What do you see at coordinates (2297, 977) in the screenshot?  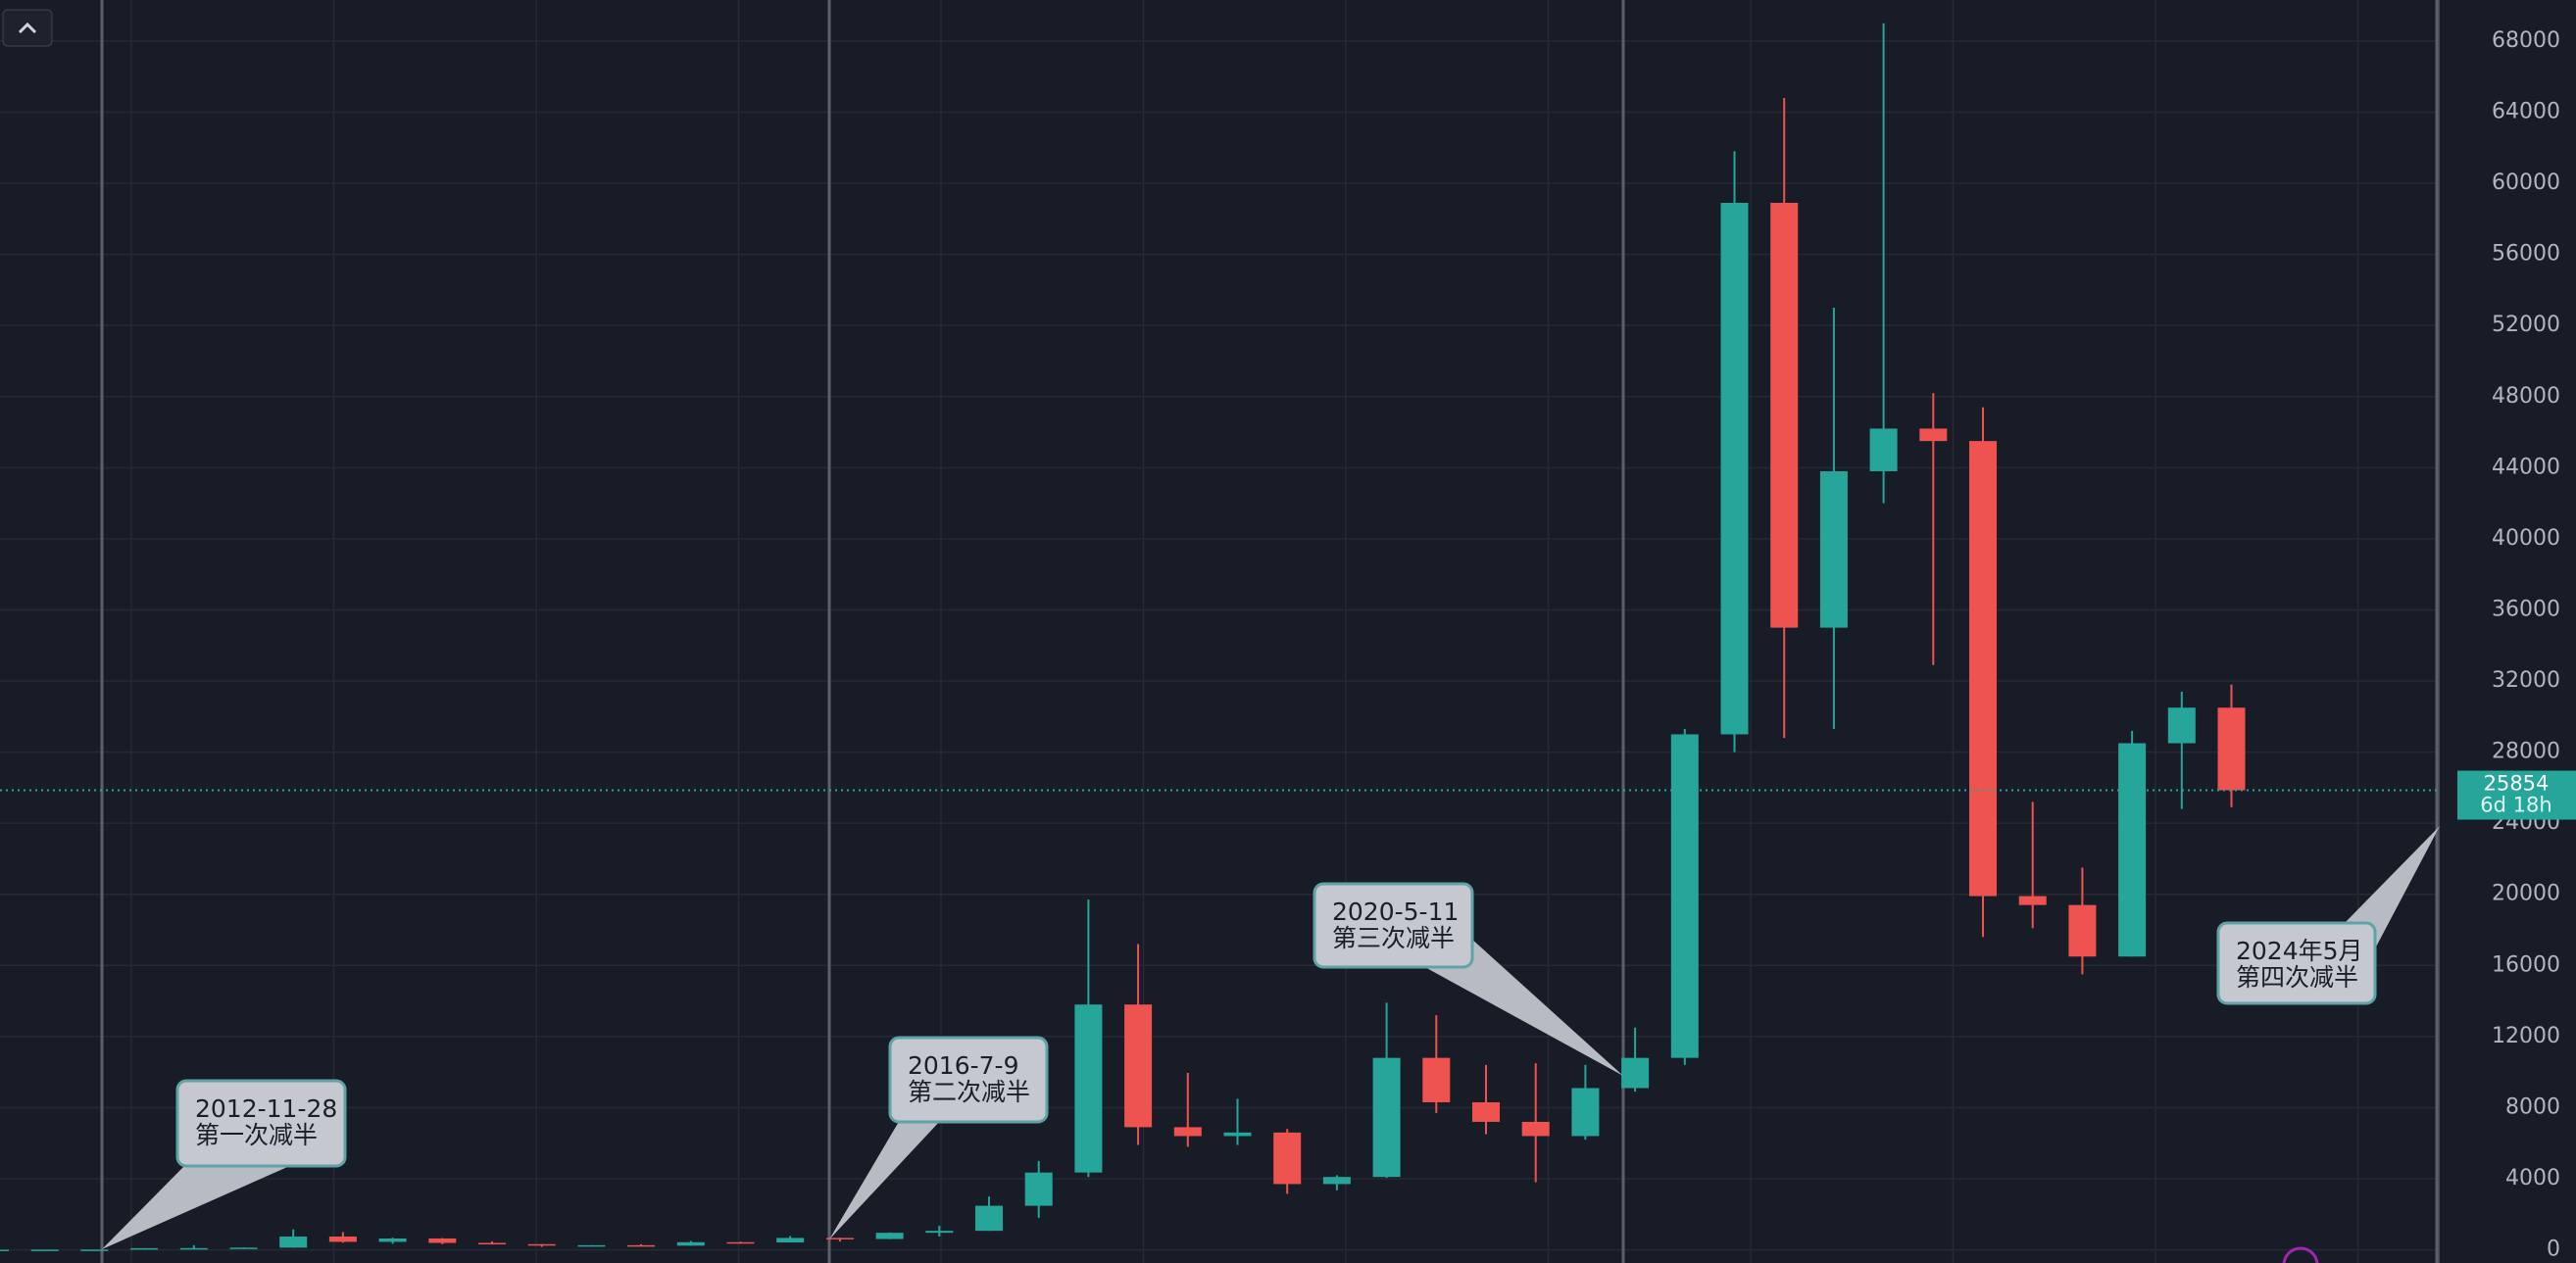 I see `callout-label: 第四次减半` at bounding box center [2297, 977].